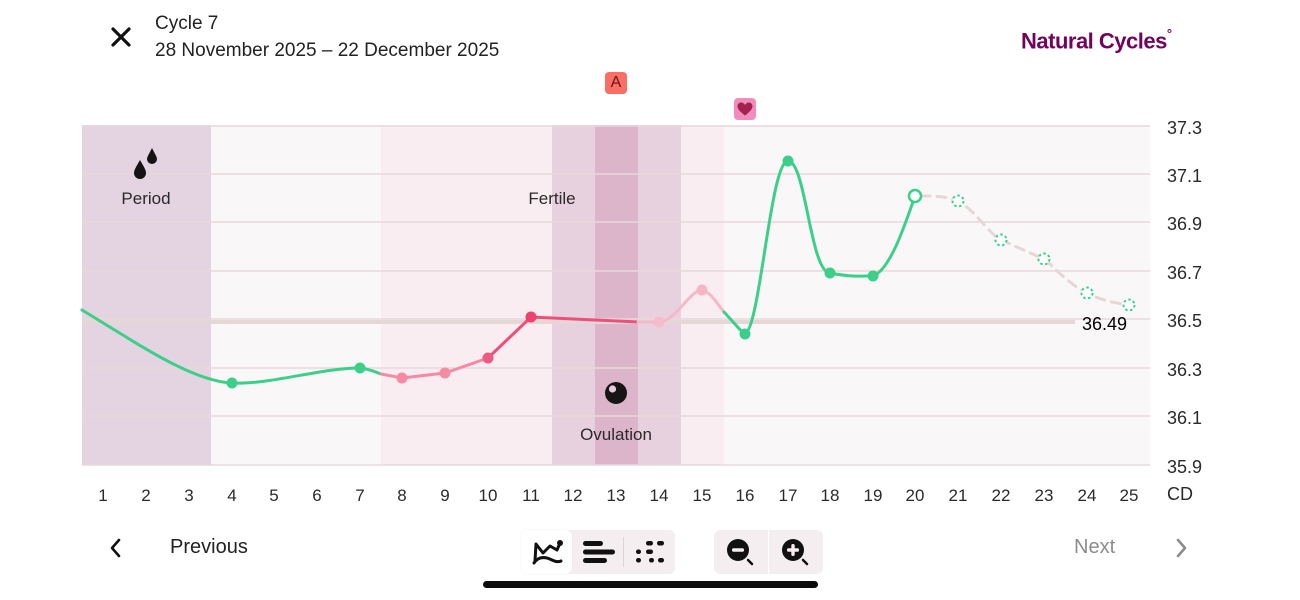 The width and height of the screenshot is (1300, 600). I want to click on svg-text: 25, so click(1129, 495).